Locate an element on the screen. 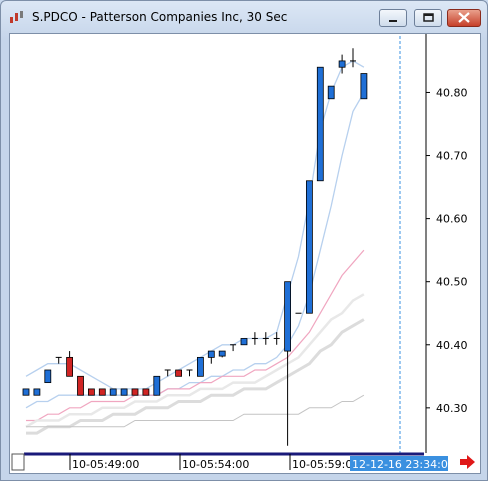 The height and width of the screenshot is (481, 488). close-button is located at coordinates (464, 18).